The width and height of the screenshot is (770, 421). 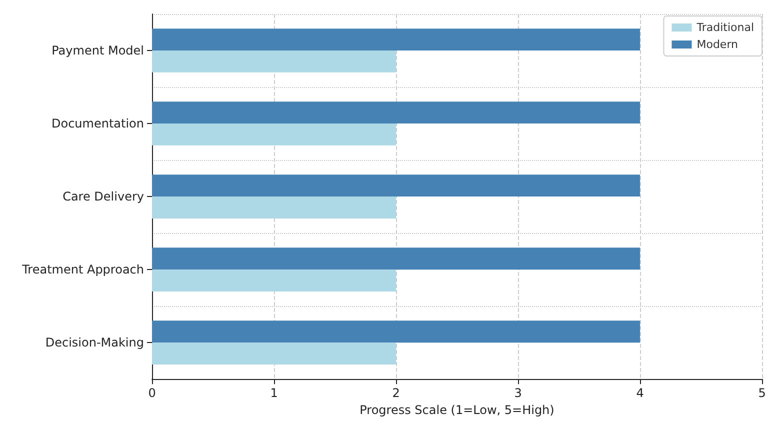 What do you see at coordinates (762, 393) in the screenshot?
I see `x-tick-label: 5` at bounding box center [762, 393].